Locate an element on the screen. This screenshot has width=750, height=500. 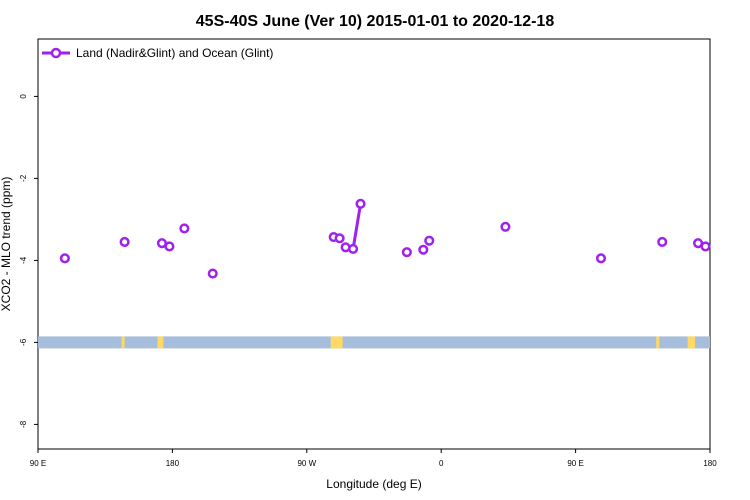
legend: Land (Nadir&Glint) and Ocean (Glint) is located at coordinates (157, 53).